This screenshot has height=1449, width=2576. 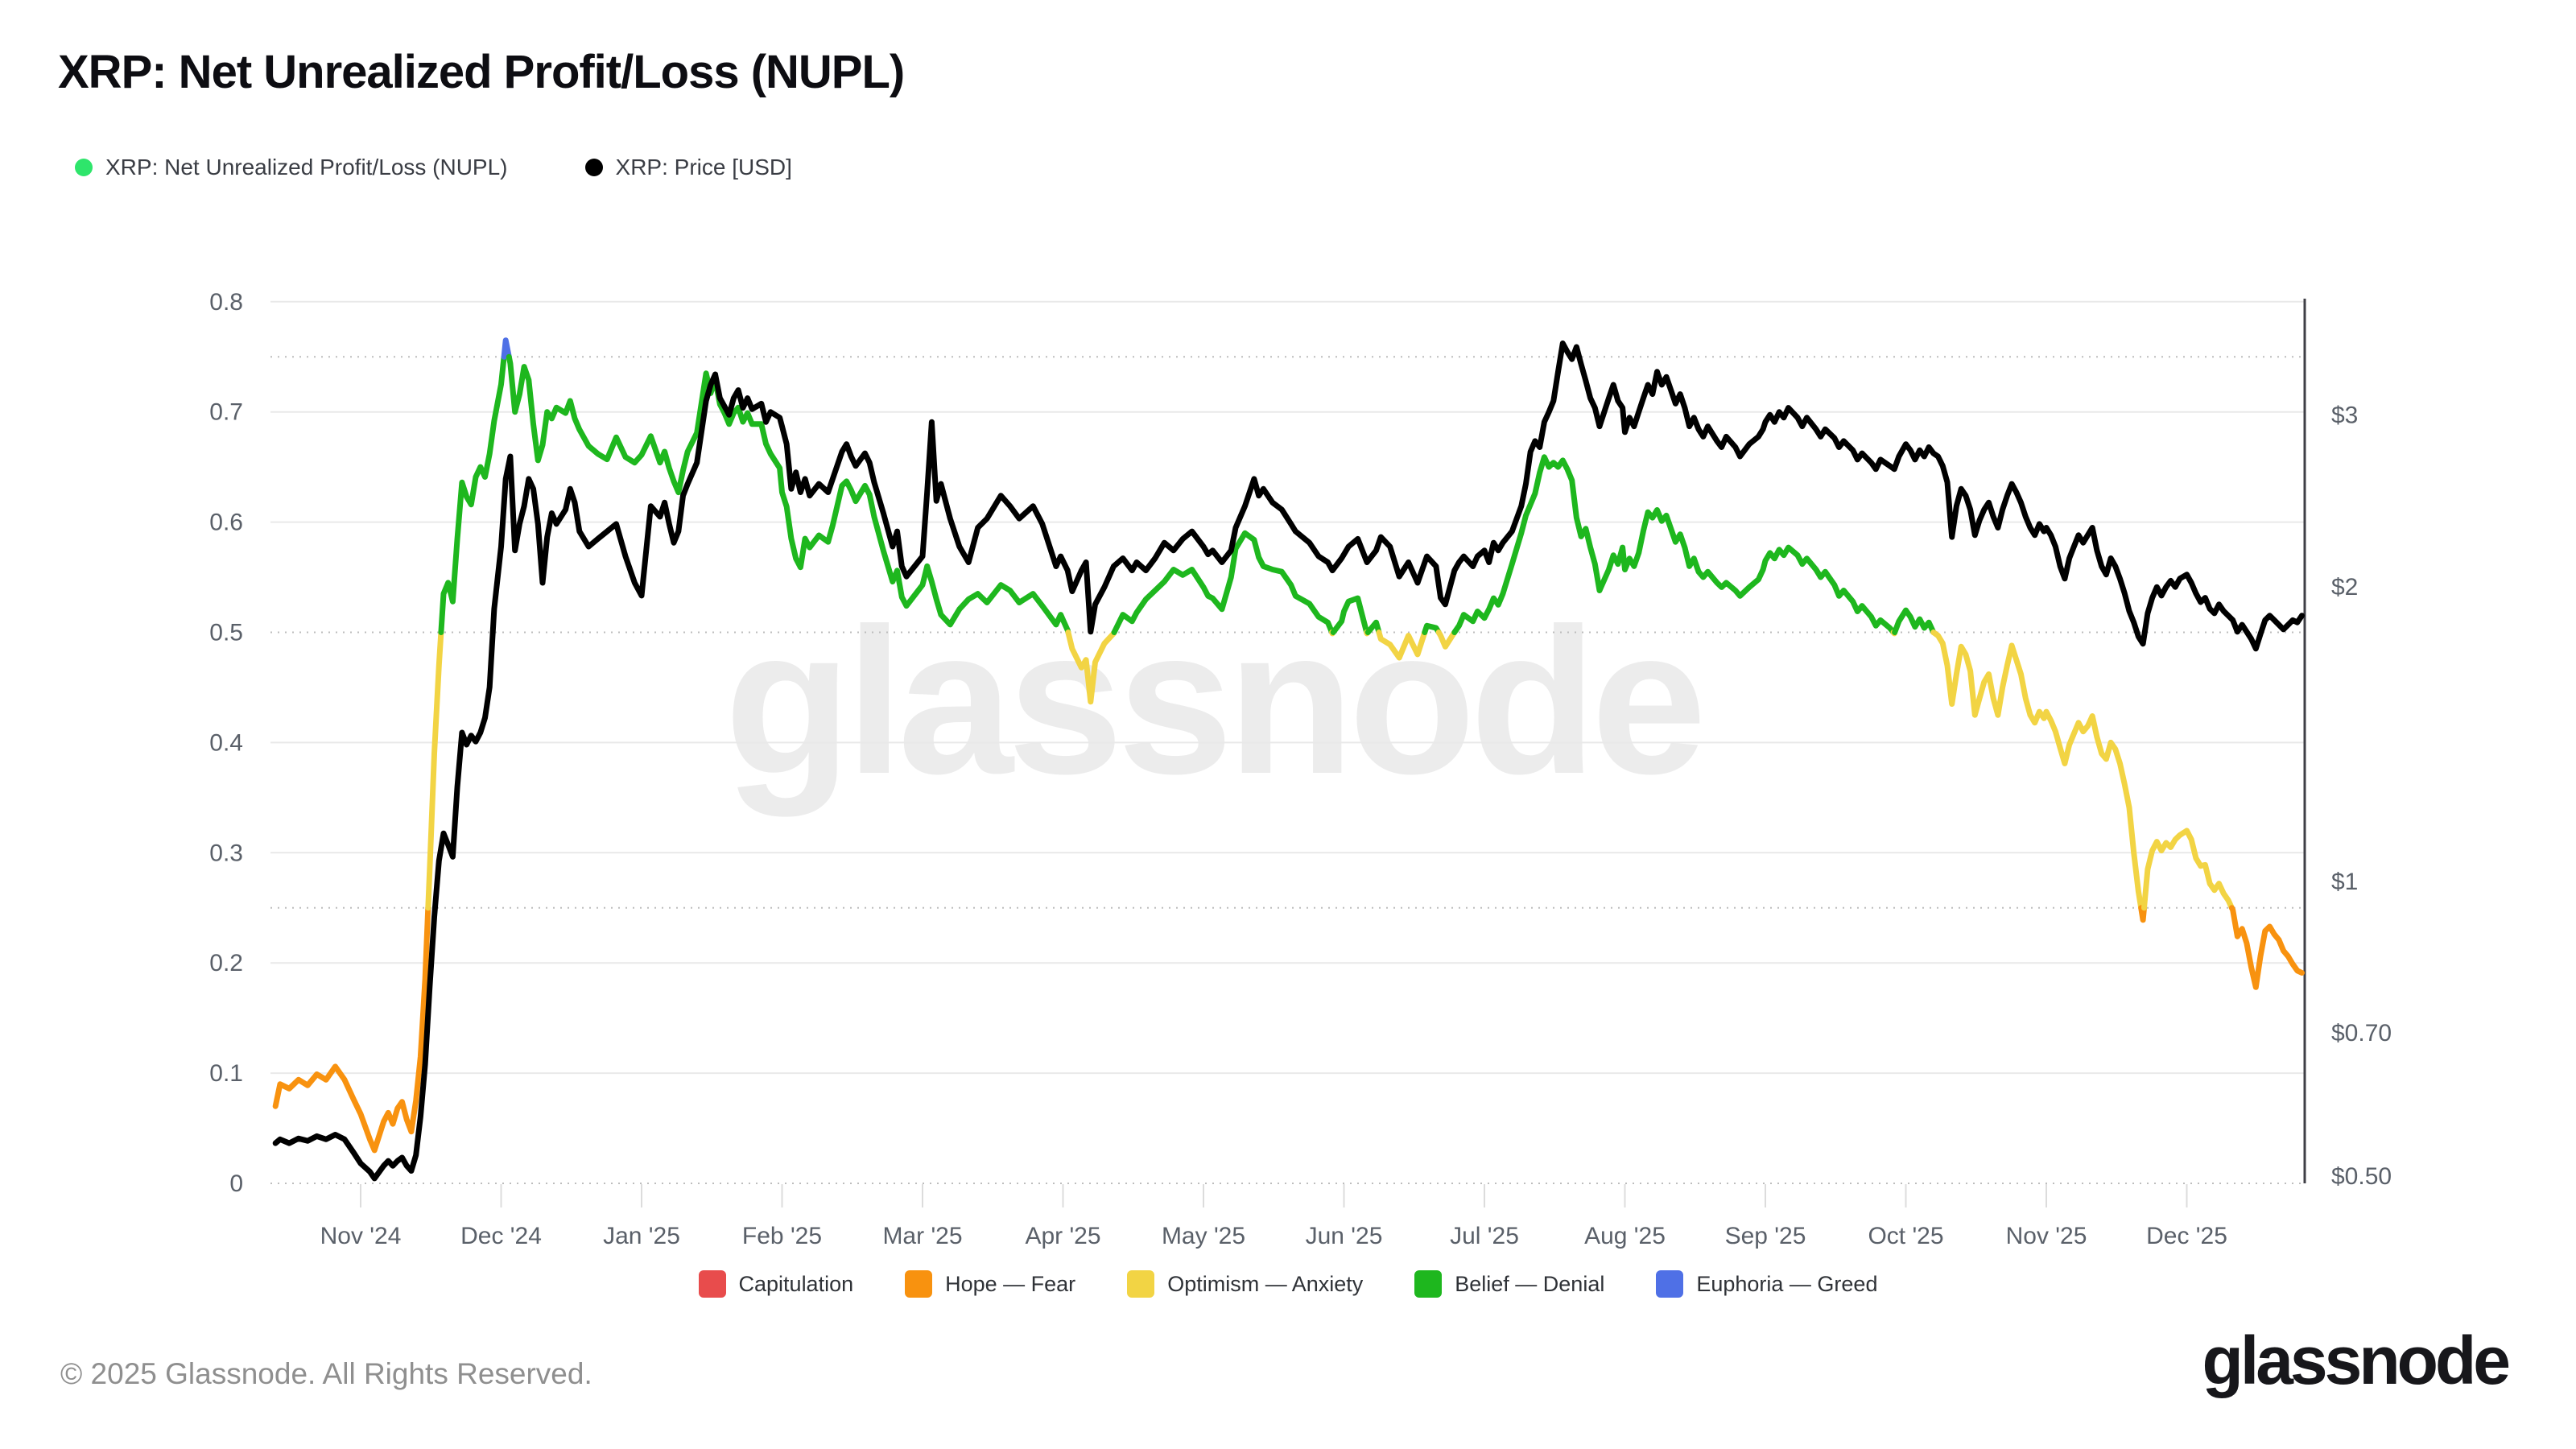 What do you see at coordinates (1625, 1236) in the screenshot?
I see `x-axis-label: Aug '25` at bounding box center [1625, 1236].